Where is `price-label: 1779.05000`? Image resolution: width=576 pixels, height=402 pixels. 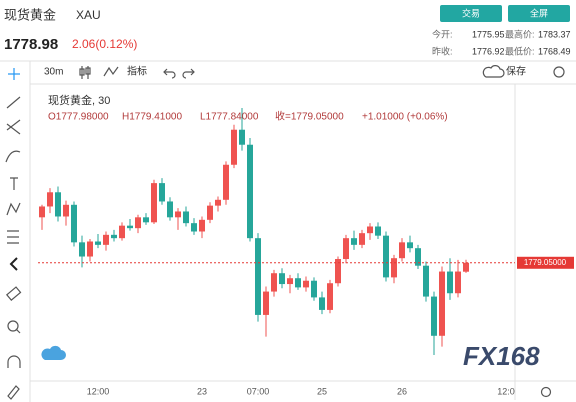 price-label: 1779.05000 is located at coordinates (545, 262).